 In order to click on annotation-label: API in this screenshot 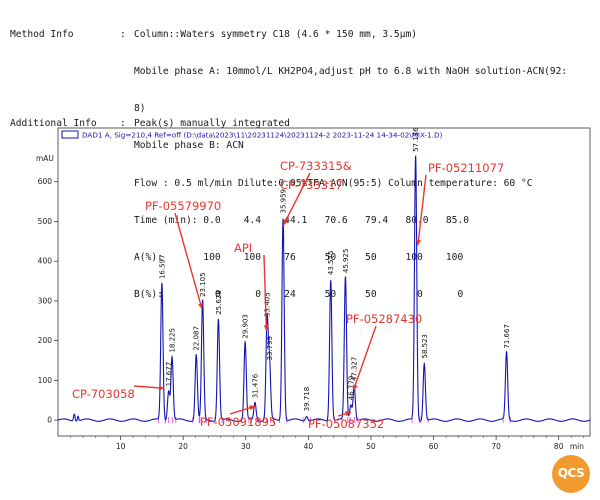, I will do `click(243, 248)`.